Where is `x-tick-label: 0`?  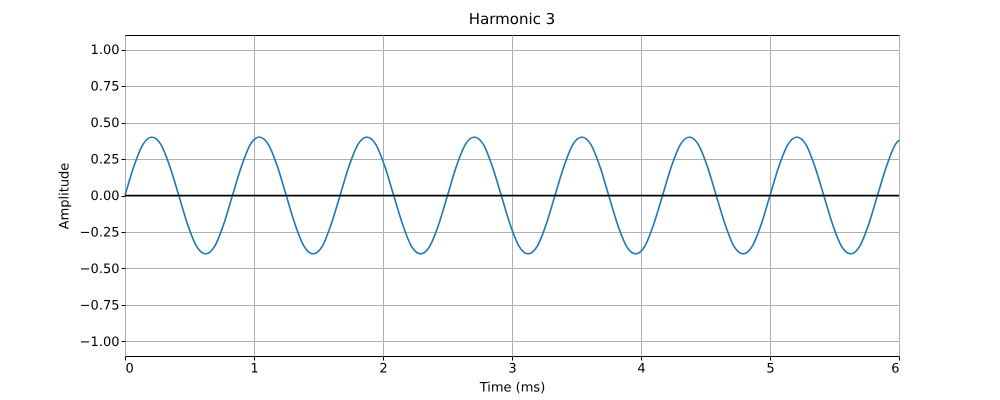 x-tick-label: 0 is located at coordinates (130, 369).